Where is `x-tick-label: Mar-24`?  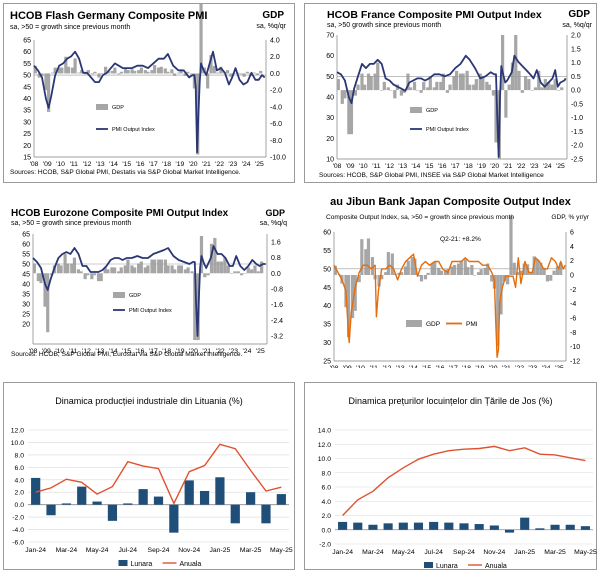 x-tick-label: Mar-24 is located at coordinates (67, 550).